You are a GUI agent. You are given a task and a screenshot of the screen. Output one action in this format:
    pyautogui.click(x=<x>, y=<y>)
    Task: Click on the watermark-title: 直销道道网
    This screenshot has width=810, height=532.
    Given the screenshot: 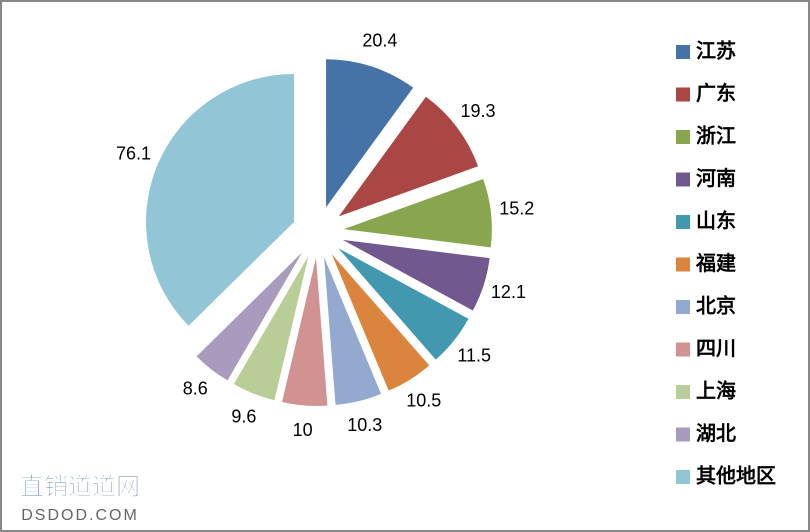 What is the action you would take?
    pyautogui.click(x=80, y=486)
    